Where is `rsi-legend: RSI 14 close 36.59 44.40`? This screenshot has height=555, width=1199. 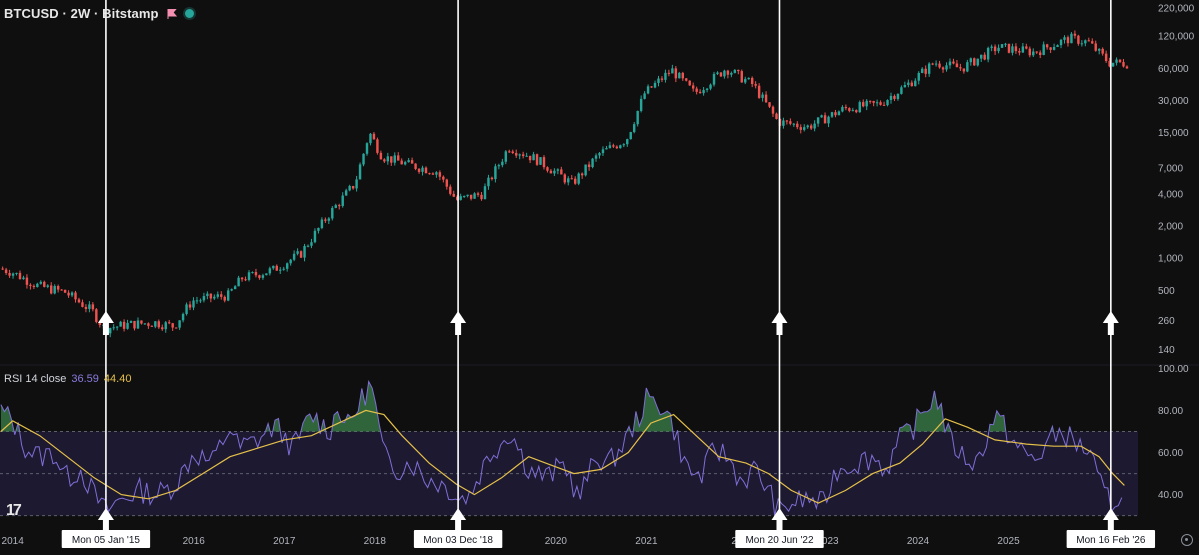
rsi-legend: RSI 14 close 36.59 44.40 is located at coordinates (67, 379).